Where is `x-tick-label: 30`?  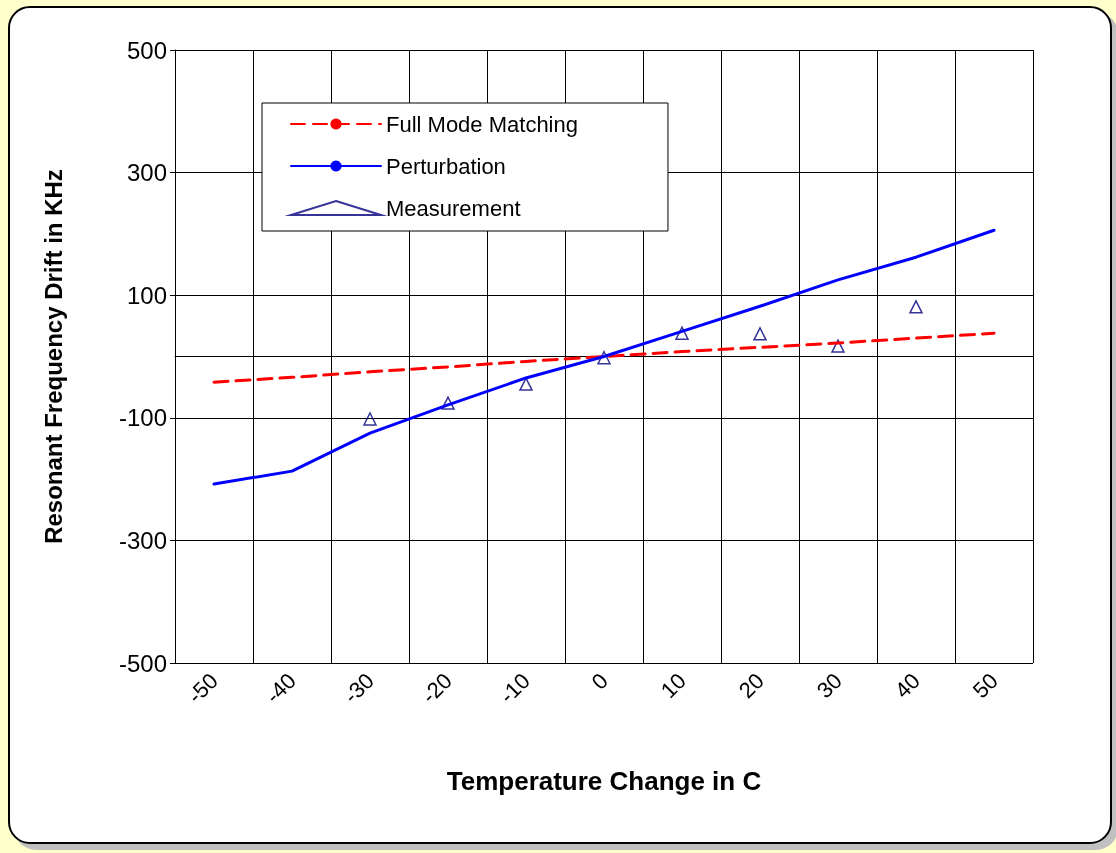
x-tick-label: 30 is located at coordinates (829, 686).